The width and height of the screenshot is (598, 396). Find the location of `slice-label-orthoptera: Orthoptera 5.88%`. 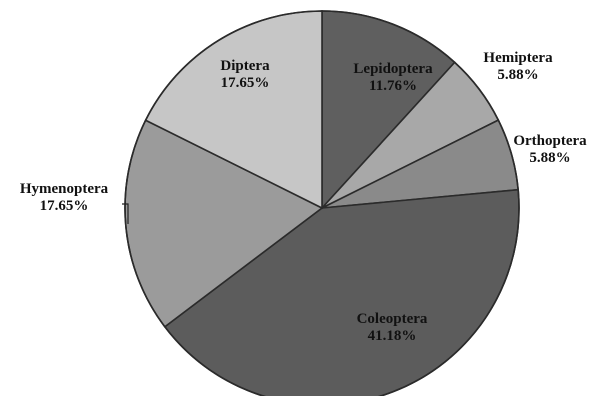

slice-label-orthoptera: Orthoptera 5.88% is located at coordinates (550, 149).